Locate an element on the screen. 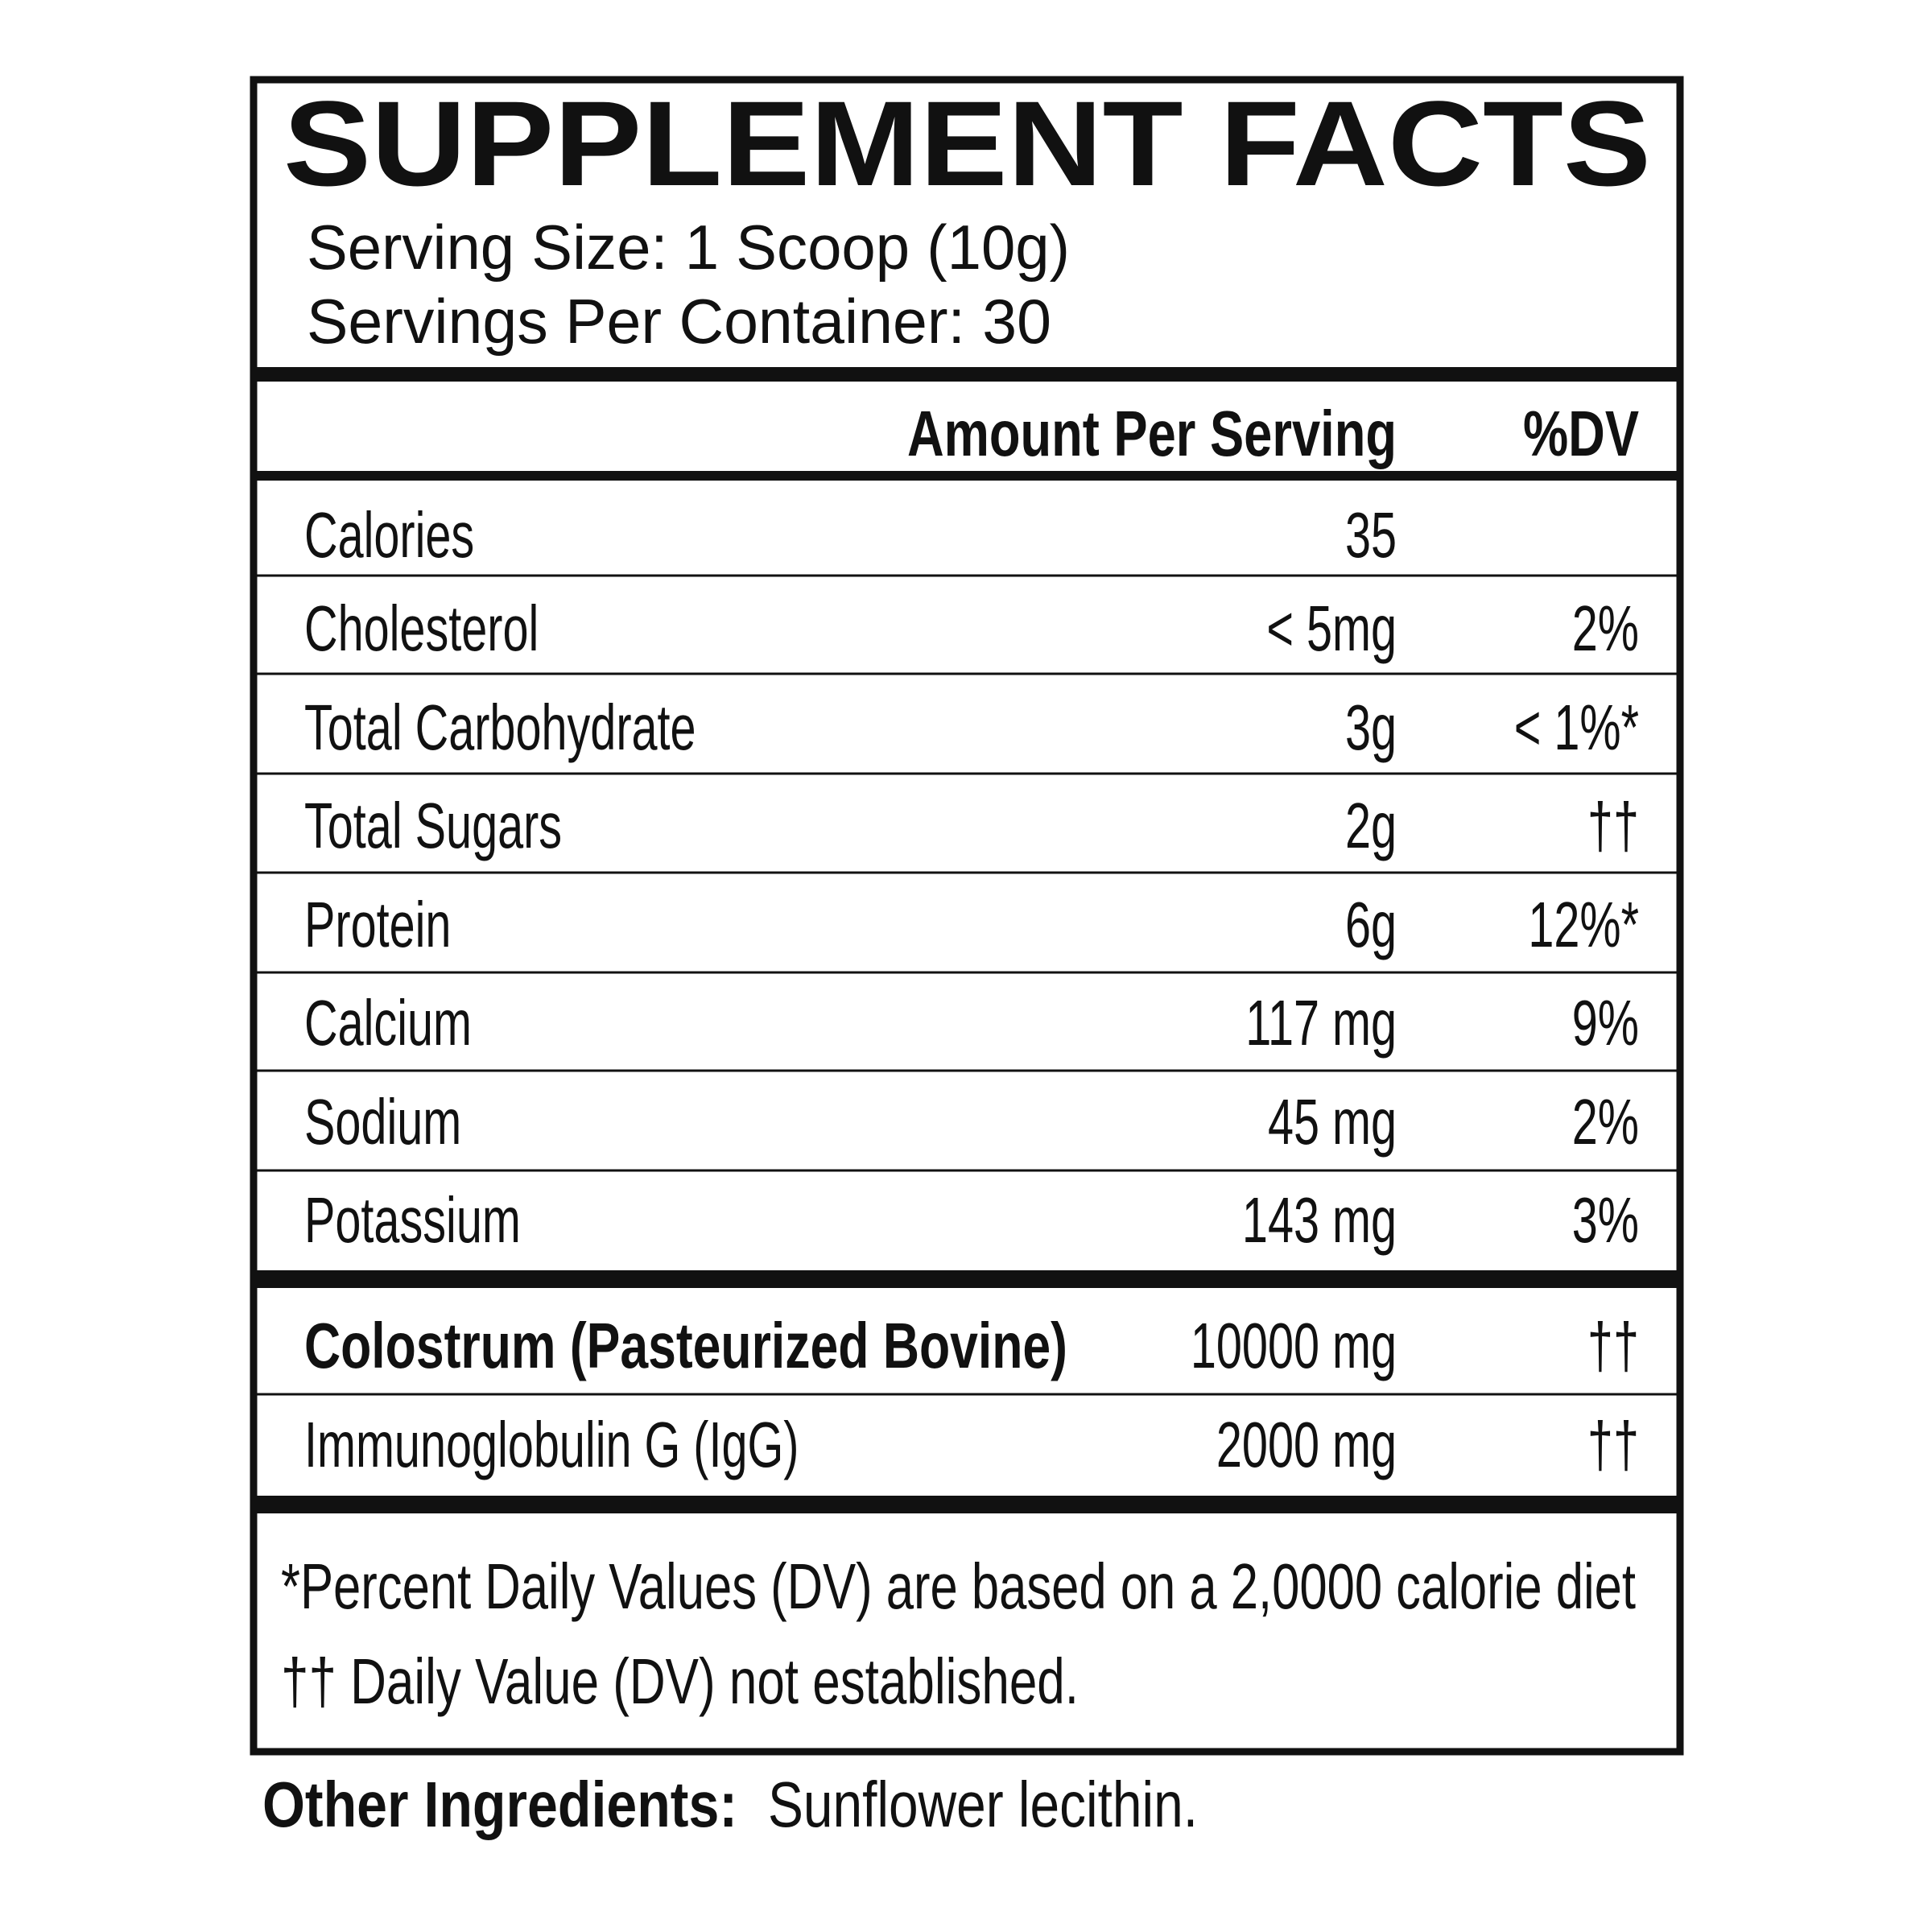 The image size is (1932, 1932). other-ingredients-label: Other Ingredients: is located at coordinates (499, 1805).